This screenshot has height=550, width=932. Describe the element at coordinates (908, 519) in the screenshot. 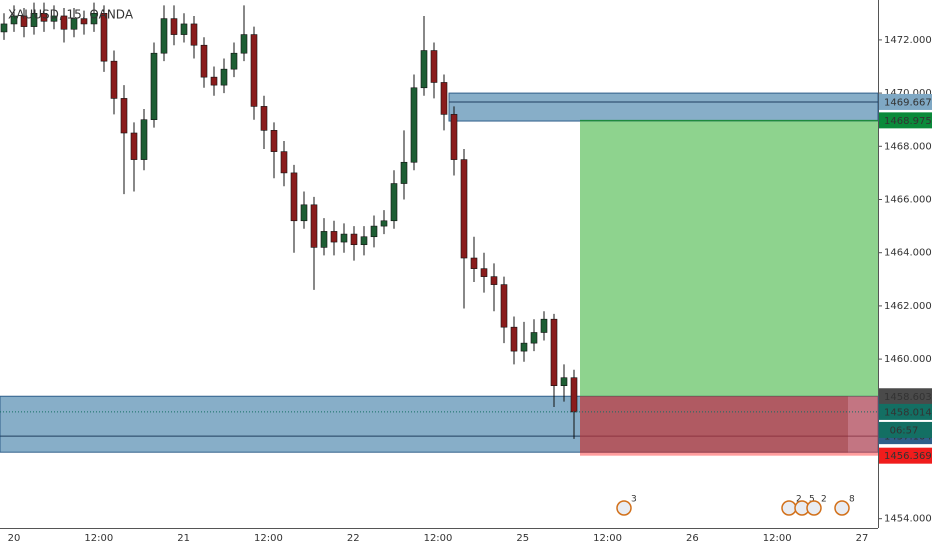

I see `y-tick-label: 1454.000` at that location.